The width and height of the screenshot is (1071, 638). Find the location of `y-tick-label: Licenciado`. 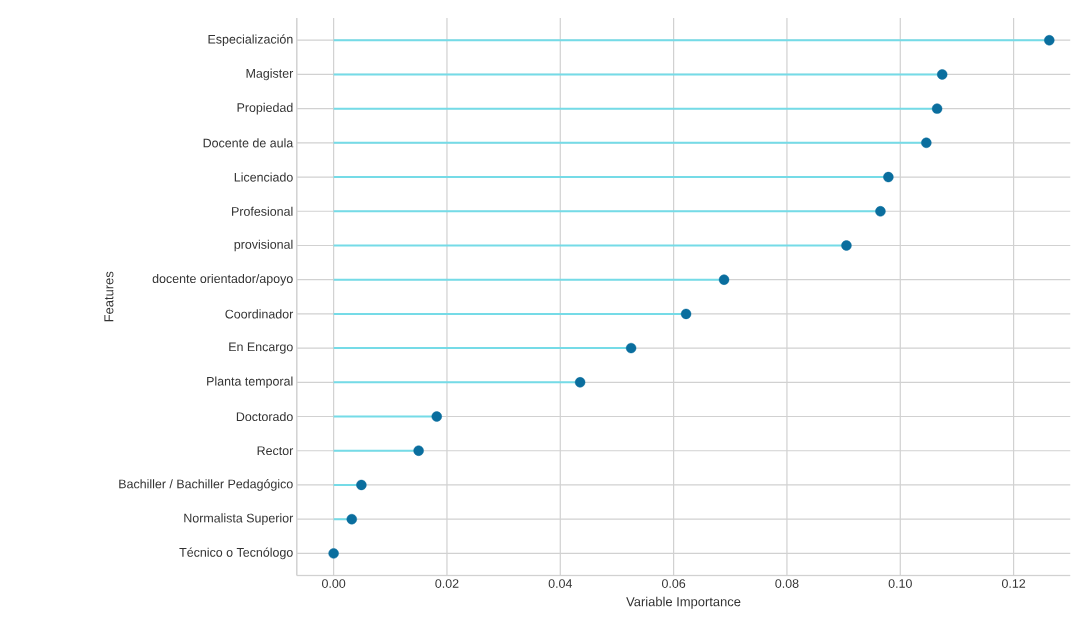

y-tick-label: Licenciado is located at coordinates (263, 177).